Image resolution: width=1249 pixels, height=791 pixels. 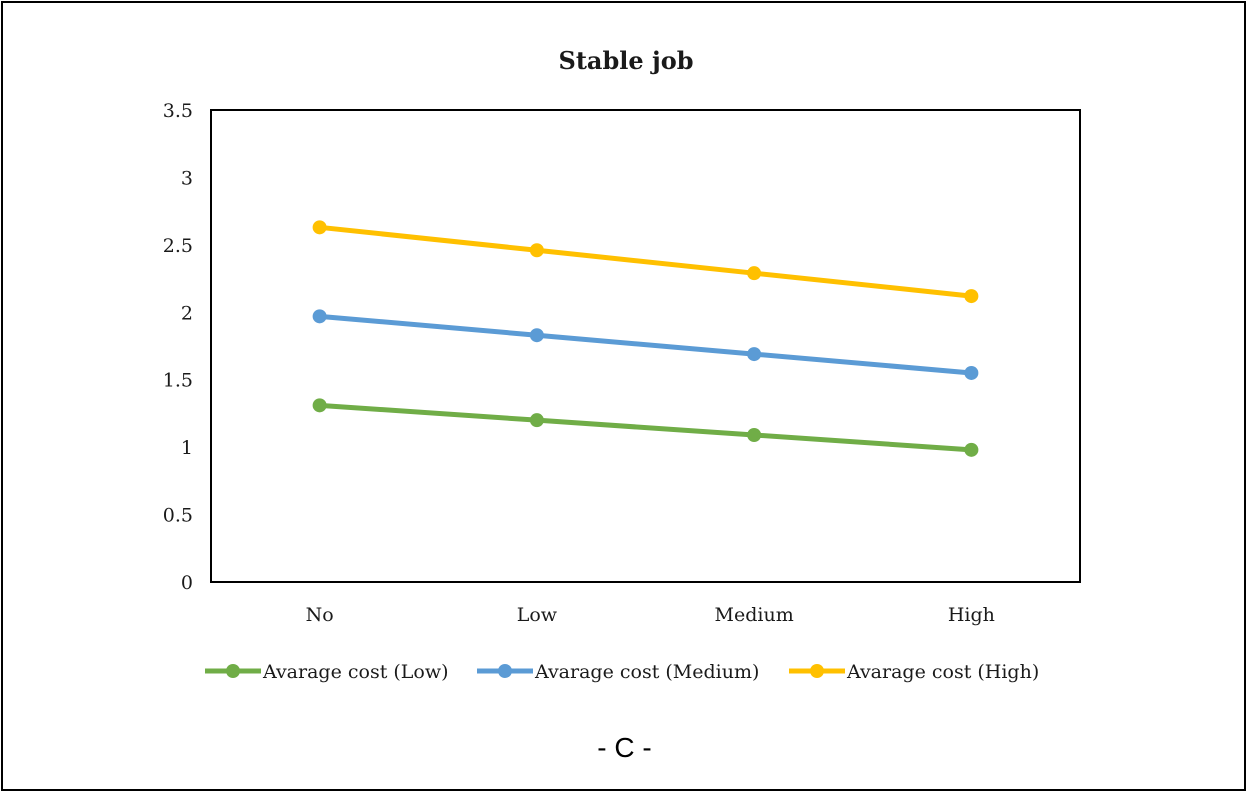 I want to click on figure-label: - C -, so click(x=624, y=747).